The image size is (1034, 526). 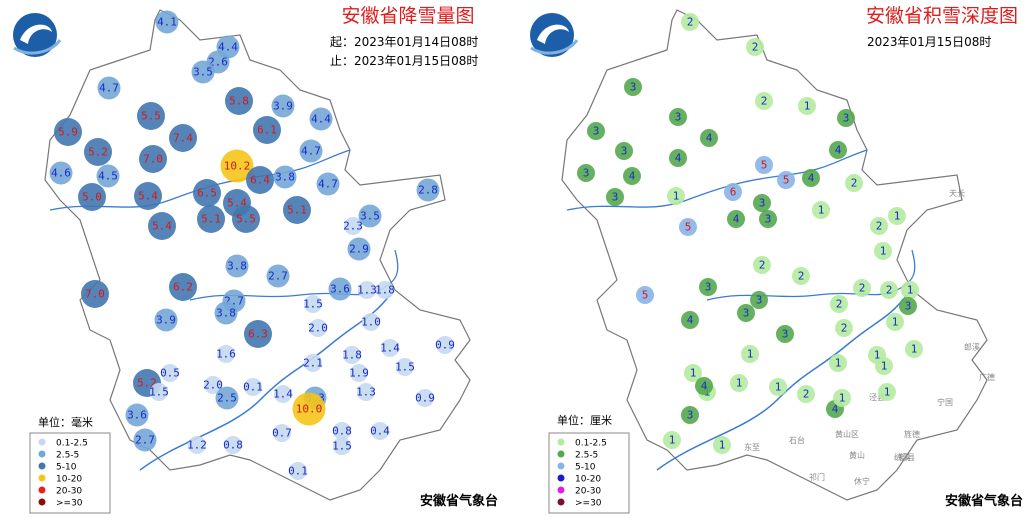 I want to click on legend-label: >=30, so click(x=69, y=504).